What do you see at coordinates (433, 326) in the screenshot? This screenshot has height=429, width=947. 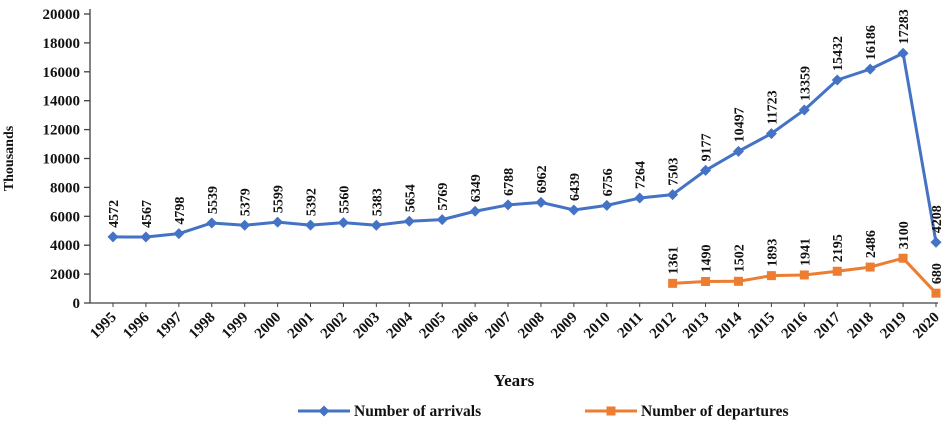 I see `x-tick-label: 2005` at bounding box center [433, 326].